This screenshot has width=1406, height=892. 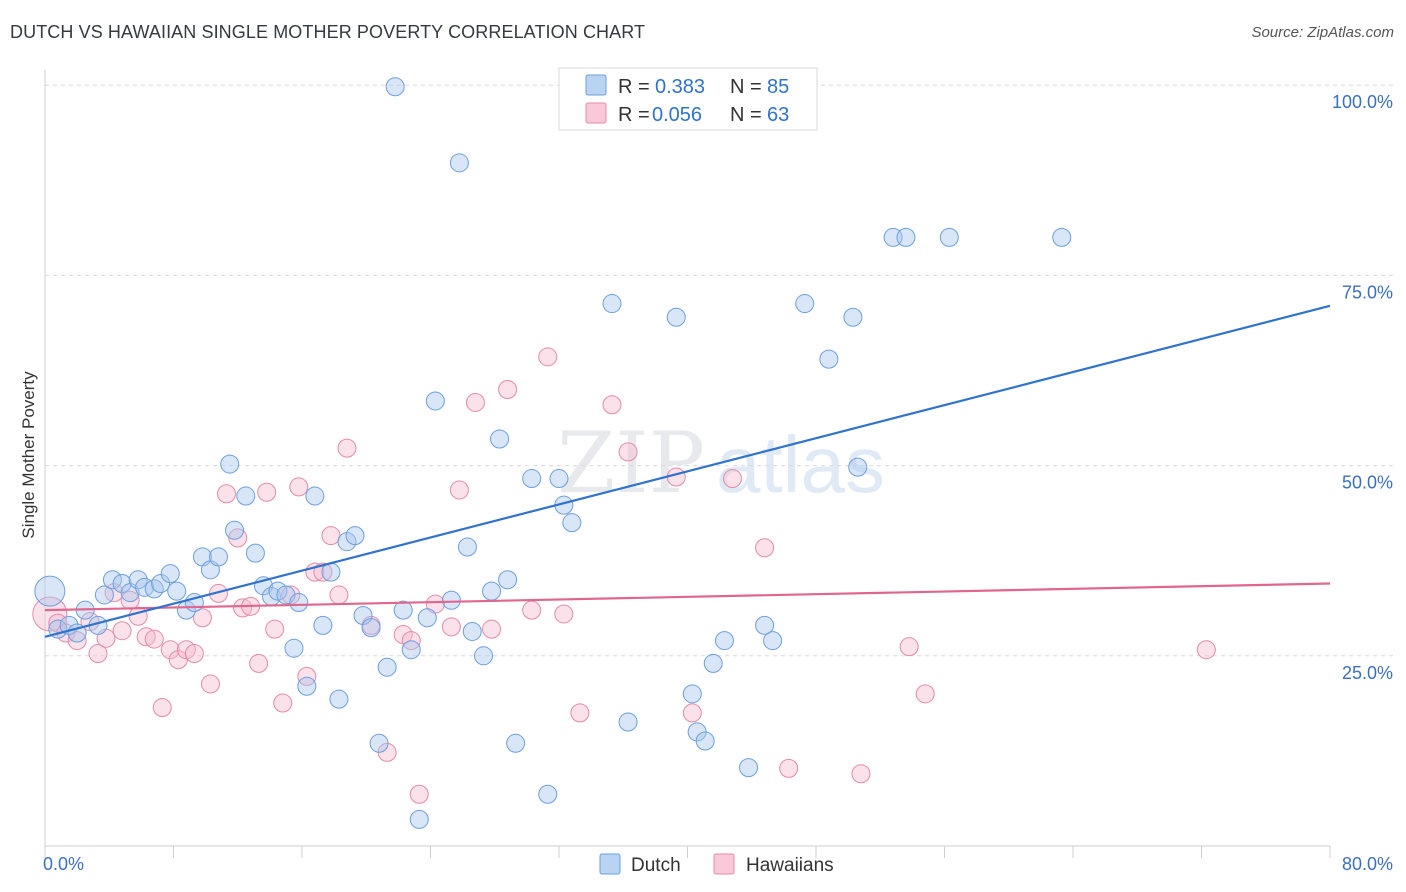 What do you see at coordinates (28, 455) in the screenshot?
I see `y-axis-label: Single Mother Poverty` at bounding box center [28, 455].